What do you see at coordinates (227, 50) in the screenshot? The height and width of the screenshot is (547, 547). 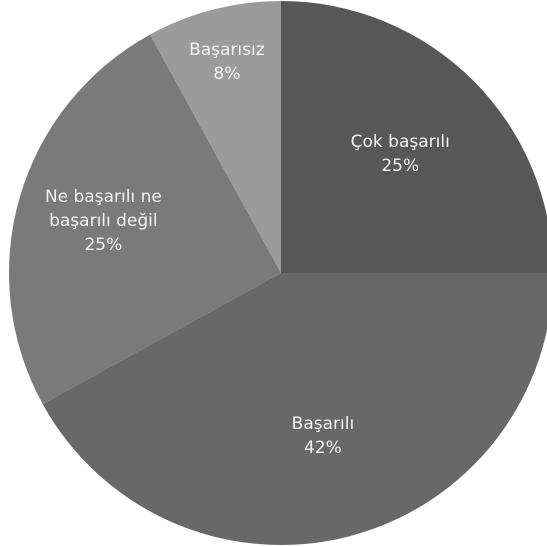 I see `category-label: Başarısız` at bounding box center [227, 50].